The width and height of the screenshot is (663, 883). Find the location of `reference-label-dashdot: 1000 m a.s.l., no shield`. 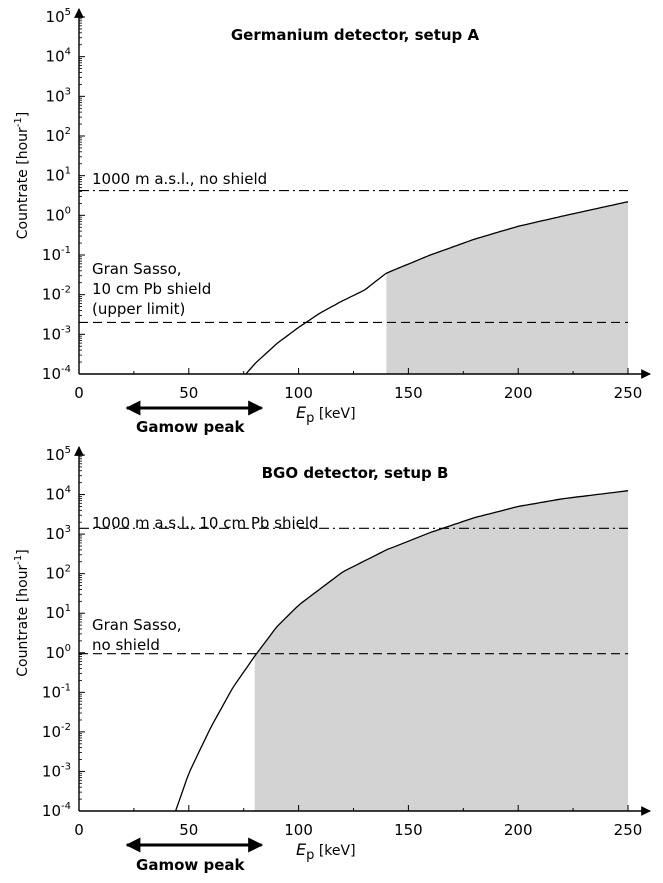

reference-label-dashdot: 1000 m a.s.l., no shield is located at coordinates (179, 179).